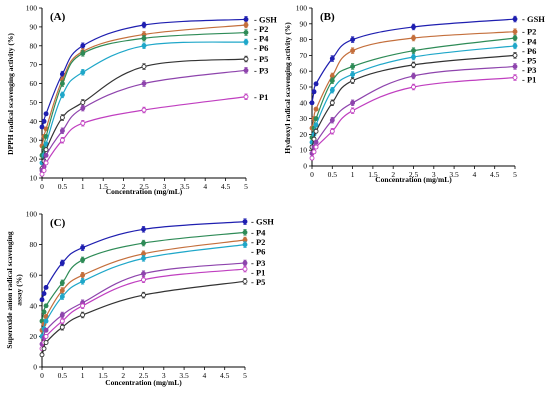  I want to click on y-tick-label: 70, so click(304, 55).